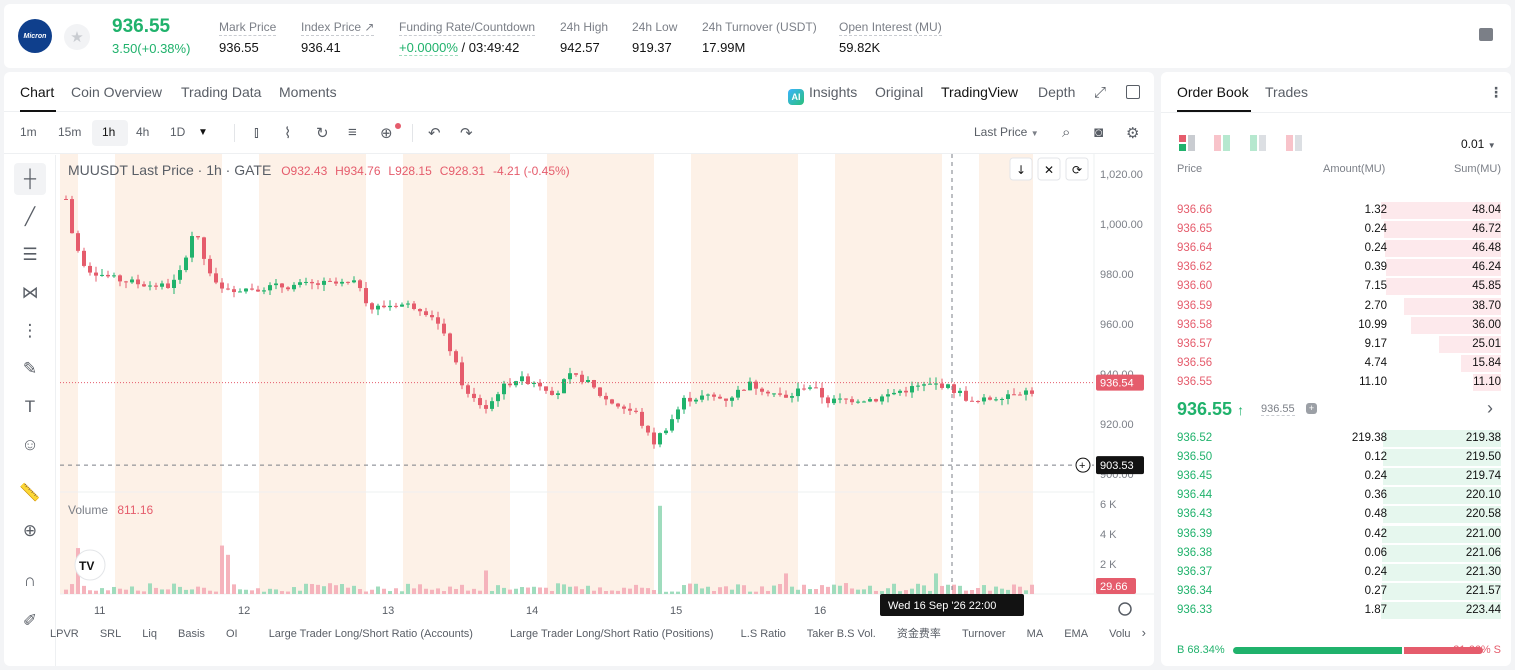  What do you see at coordinates (1336, 382) in the screenshot?
I see `ask-row: 936.55 11.10 11.10` at bounding box center [1336, 382].